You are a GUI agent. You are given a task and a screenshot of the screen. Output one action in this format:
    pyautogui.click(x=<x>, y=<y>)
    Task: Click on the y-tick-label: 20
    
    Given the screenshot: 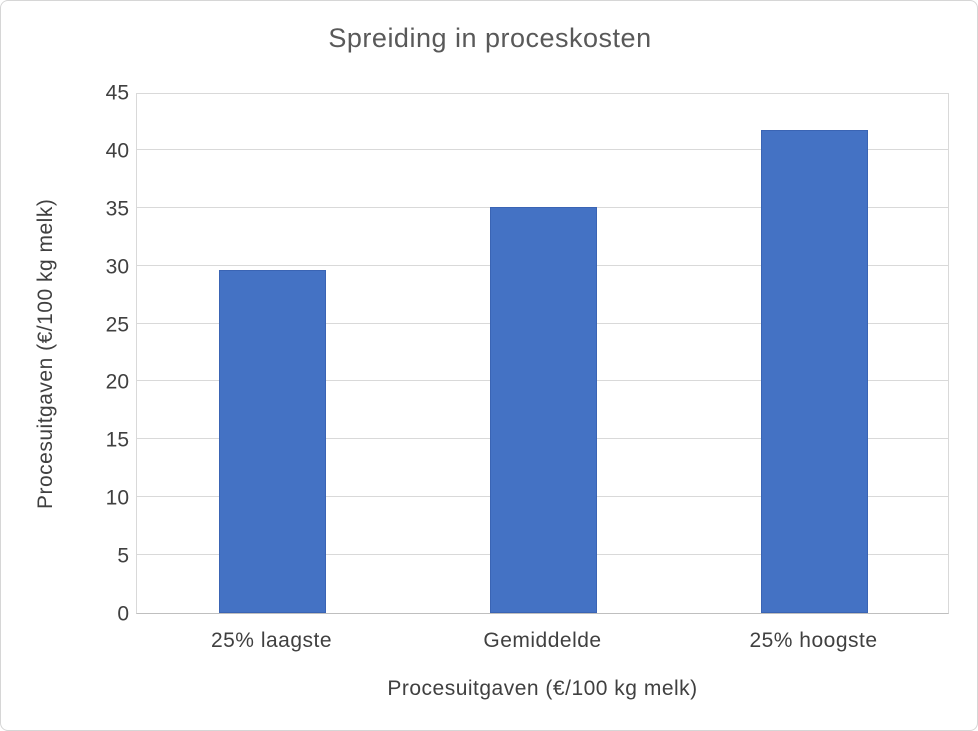 What is the action you would take?
    pyautogui.click(x=117, y=382)
    